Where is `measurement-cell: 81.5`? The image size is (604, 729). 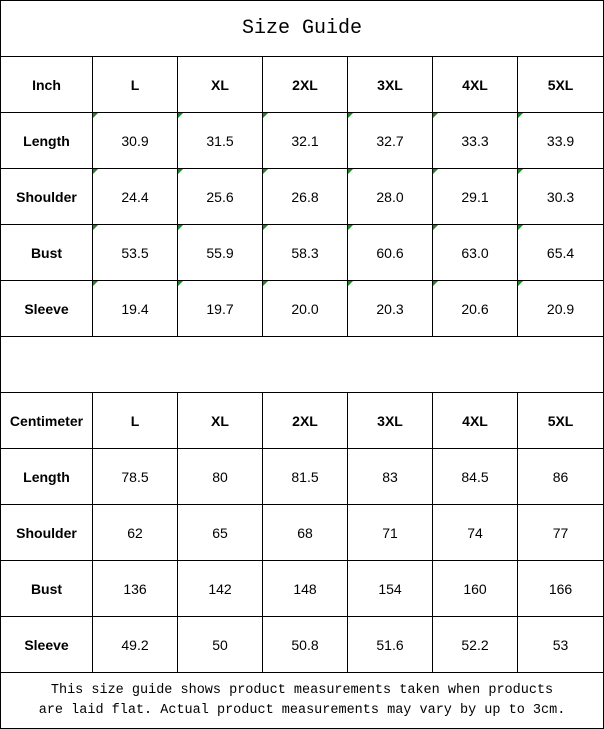 measurement-cell: 81.5 is located at coordinates (305, 476).